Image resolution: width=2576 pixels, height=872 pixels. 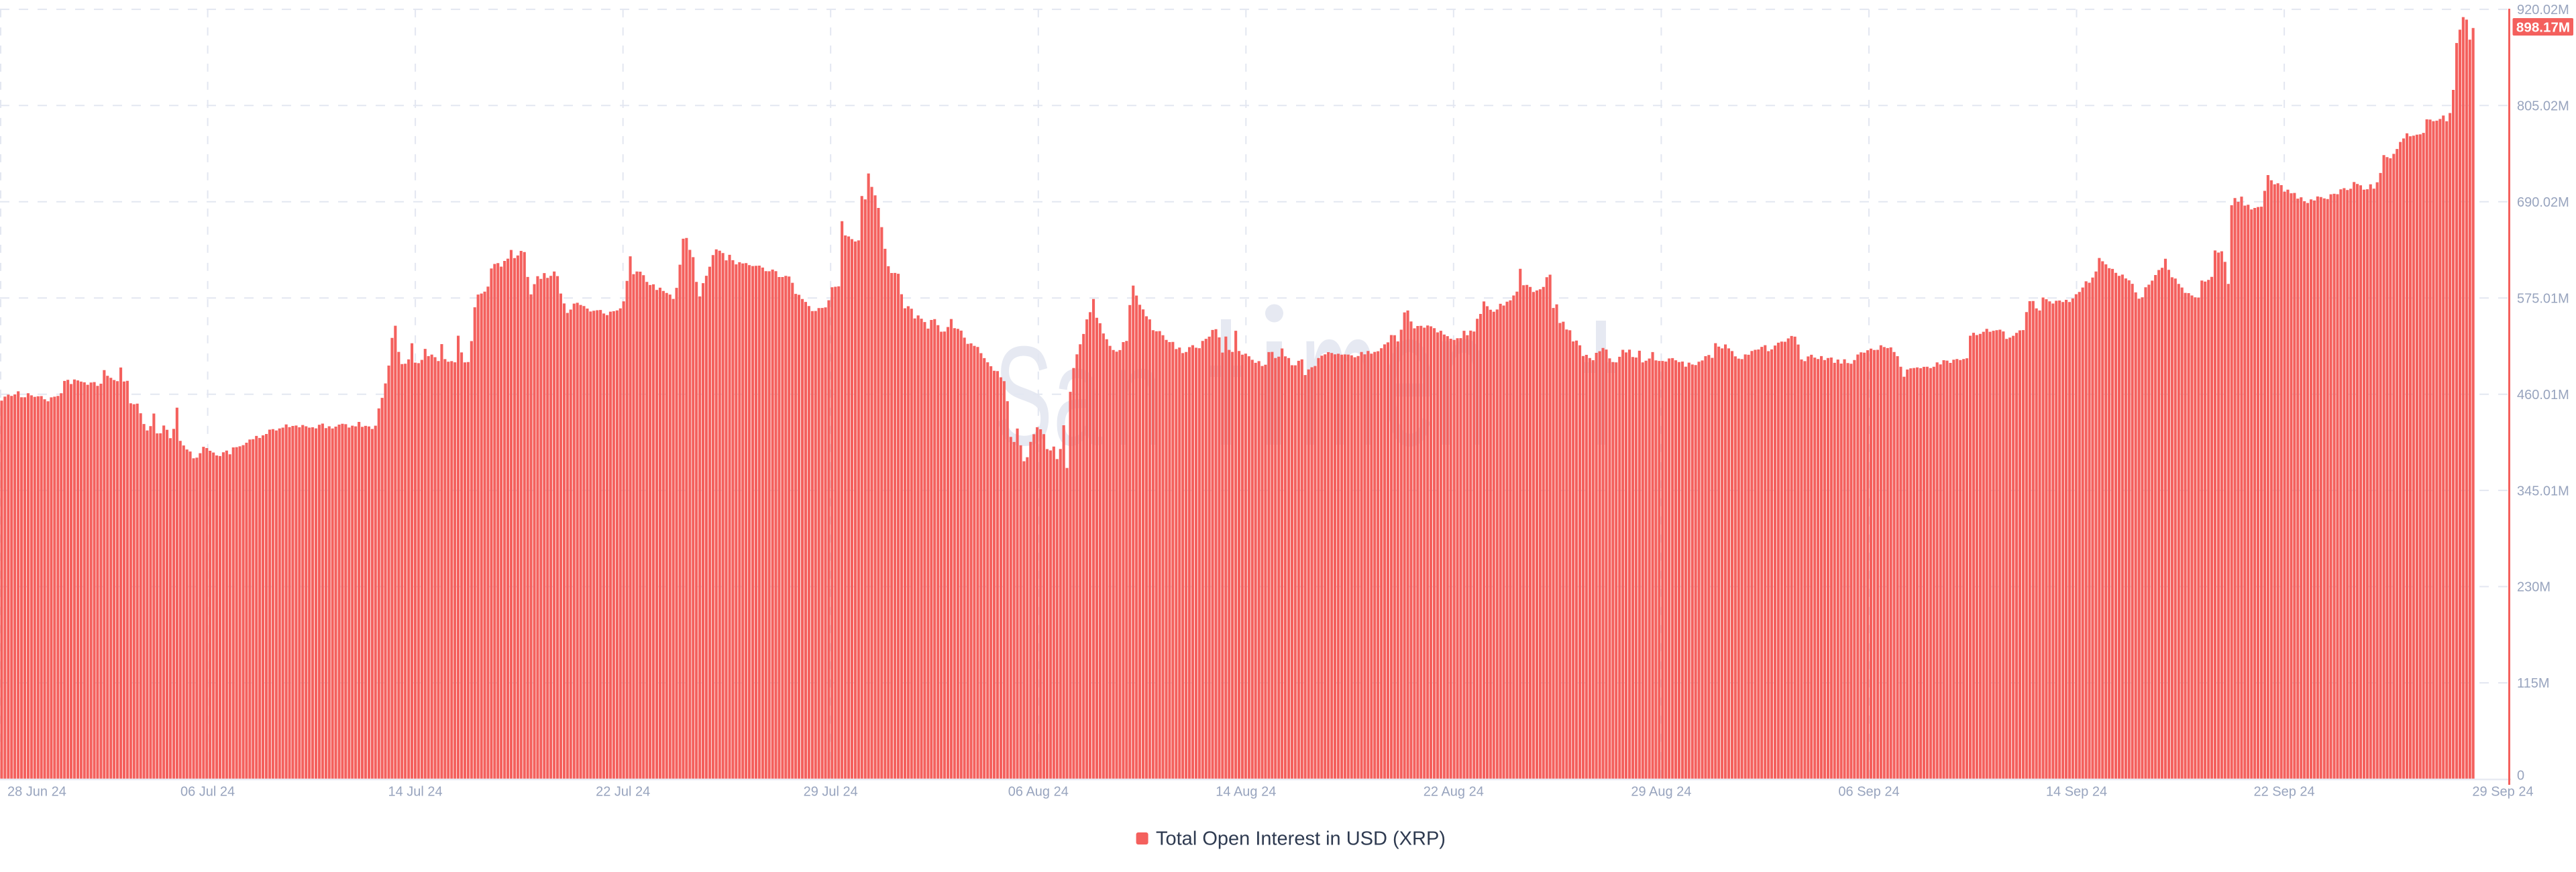 I want to click on svg-text: 14 Sep 24, so click(x=2076, y=793).